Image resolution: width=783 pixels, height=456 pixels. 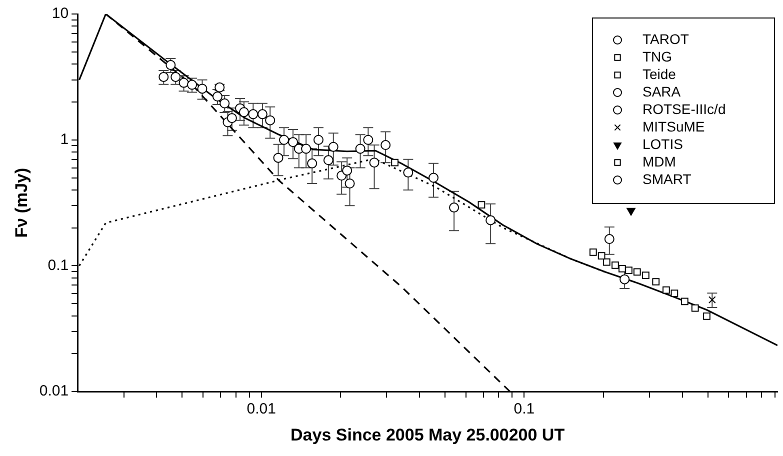 What do you see at coordinates (684, 108) in the screenshot?
I see `legend-label: ROTSE-IIIc/d` at bounding box center [684, 108].